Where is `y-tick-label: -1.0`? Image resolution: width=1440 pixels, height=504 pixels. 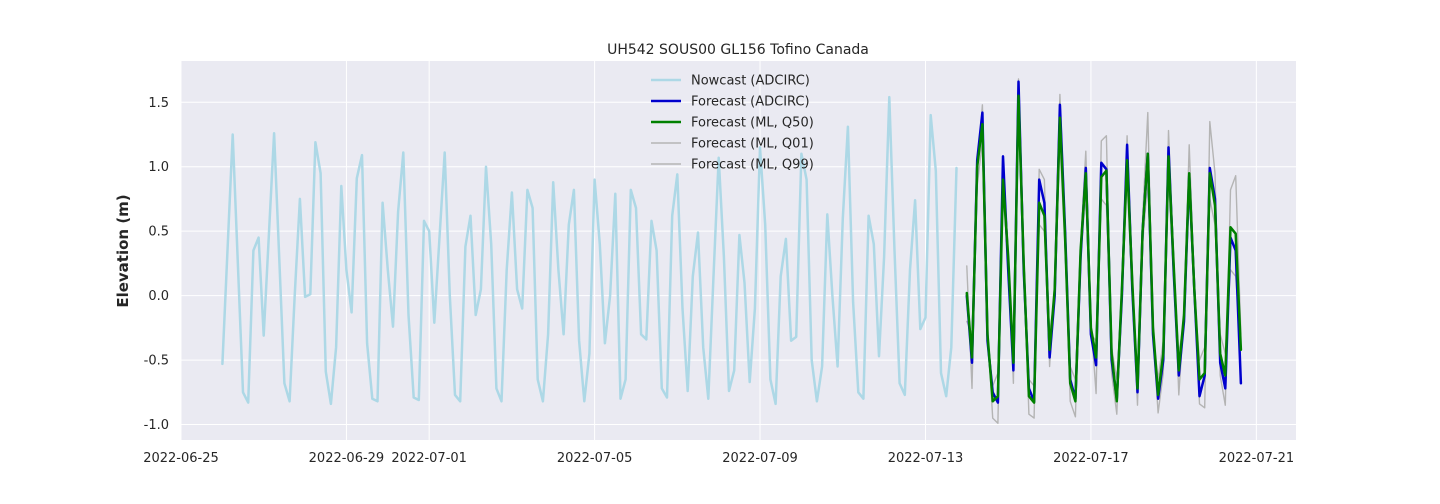
y-tick-label: -1.0 is located at coordinates (156, 425).